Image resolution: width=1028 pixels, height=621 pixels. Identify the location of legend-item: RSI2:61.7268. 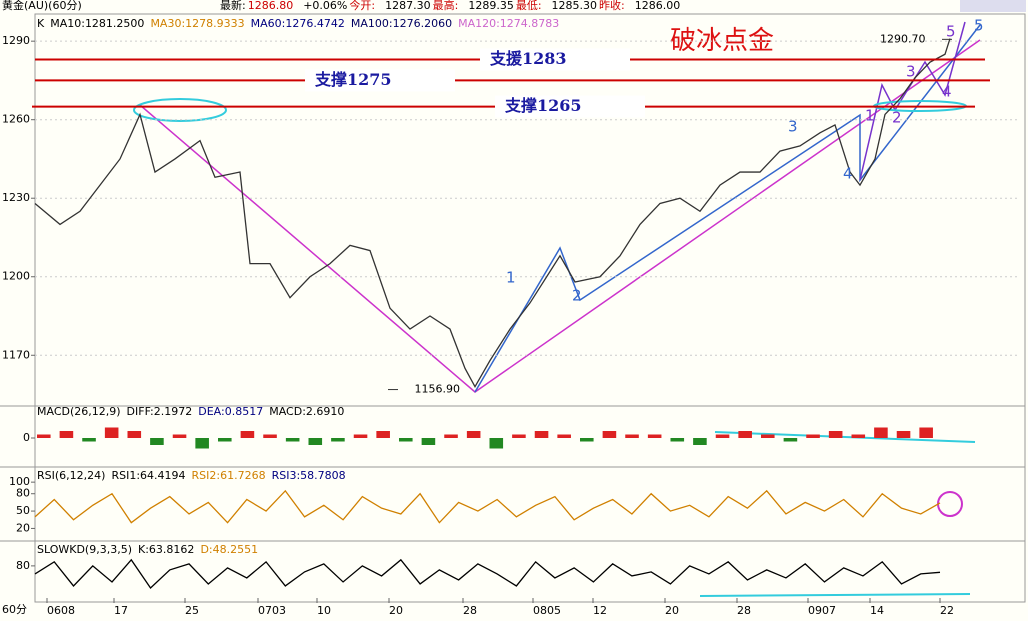
(229, 475).